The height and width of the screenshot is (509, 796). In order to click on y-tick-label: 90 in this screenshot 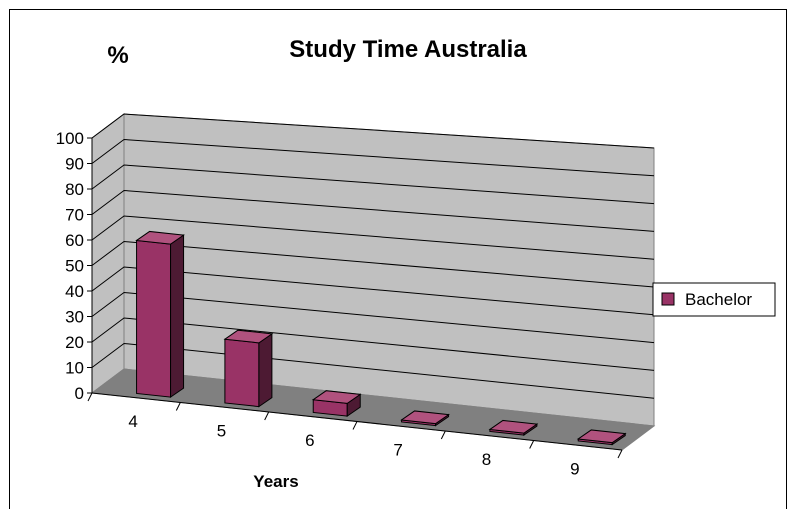, I will do `click(74, 164)`.